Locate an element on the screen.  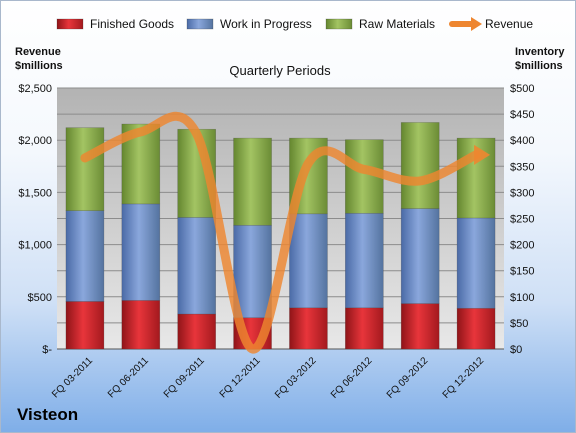
right-axis-title-line2: $millions is located at coordinates (539, 66).